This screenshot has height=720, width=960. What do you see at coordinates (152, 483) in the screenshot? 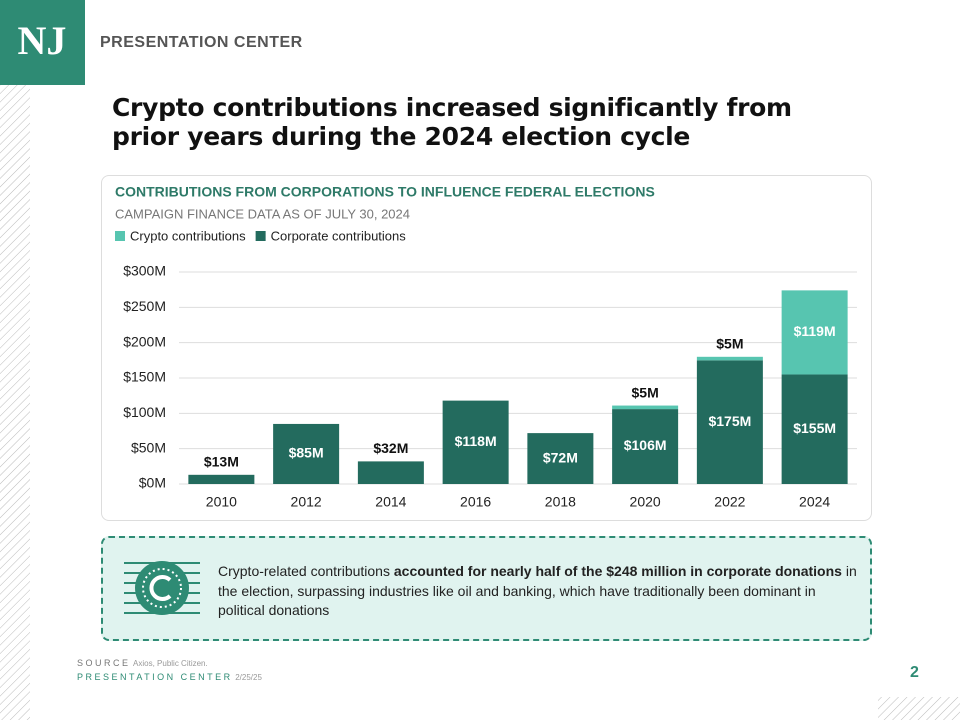
I see `y-tick-label: $0M` at bounding box center [152, 483].